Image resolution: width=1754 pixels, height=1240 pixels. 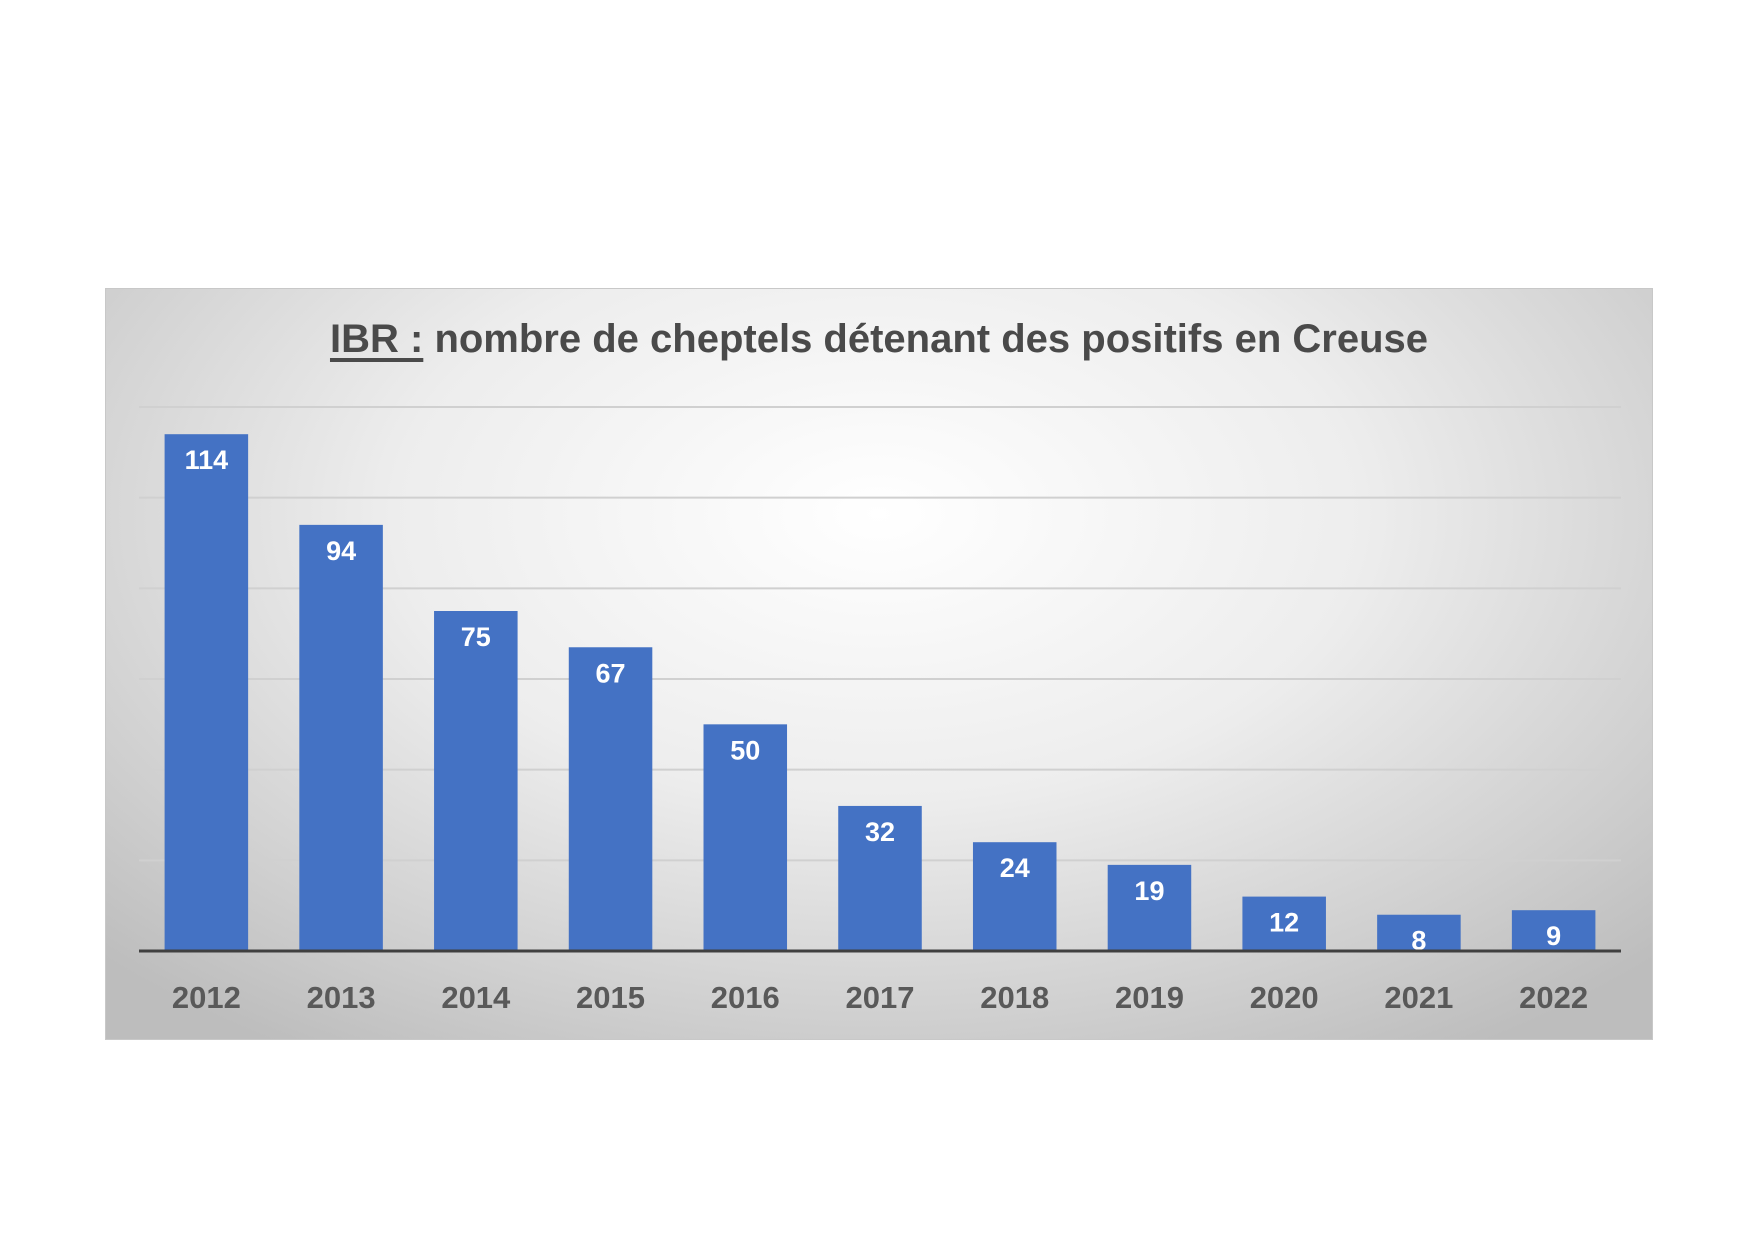 I want to click on data-label: 114, so click(x=207, y=460).